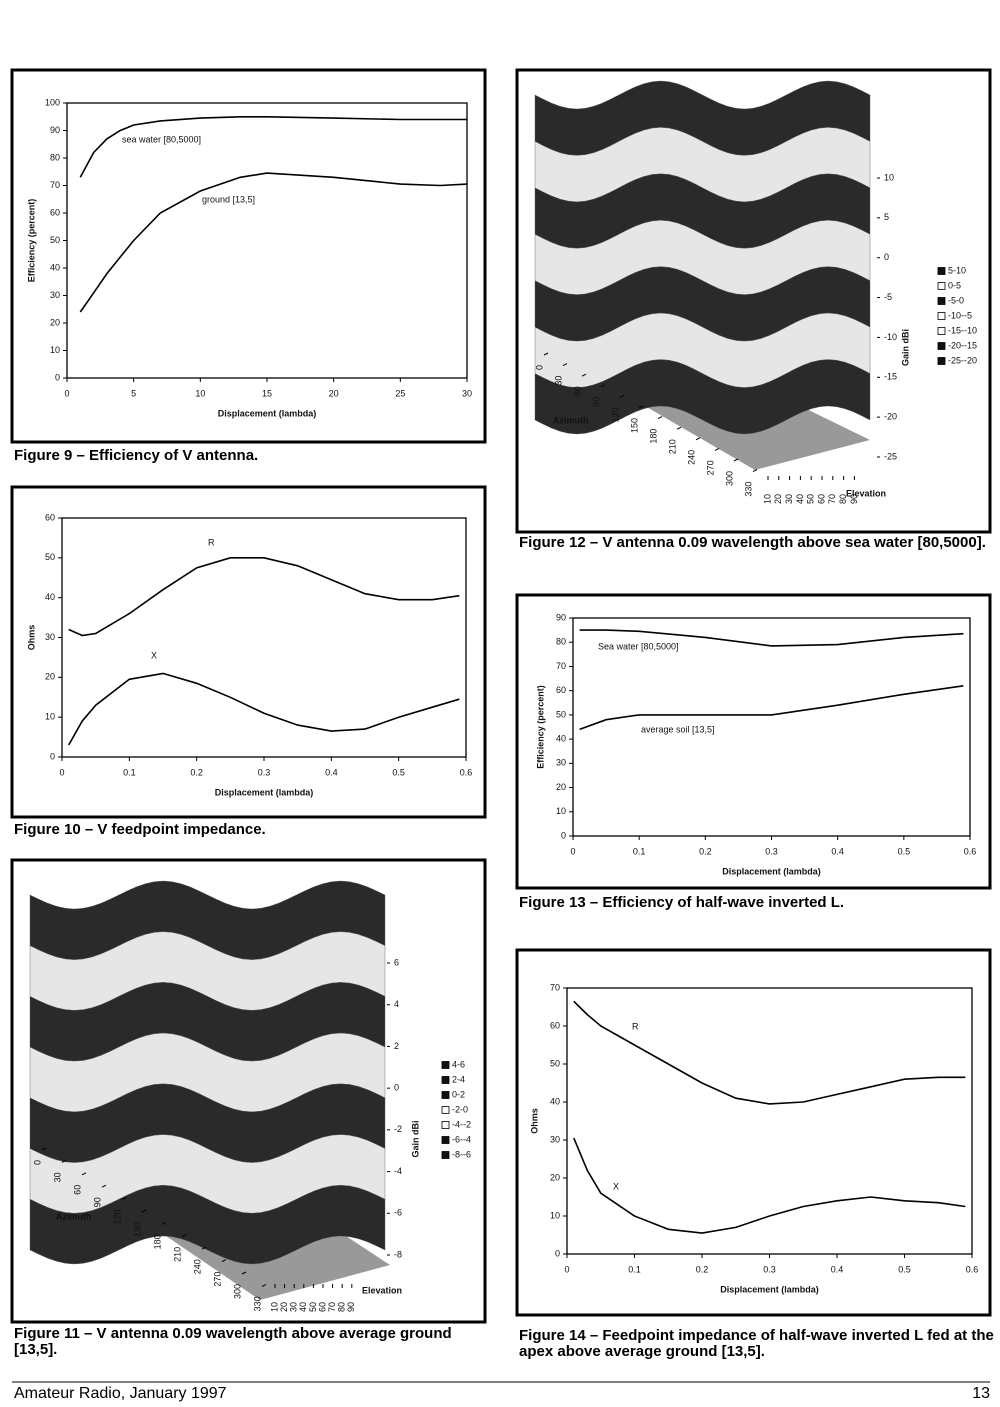 This screenshot has height=1407, width=1000. I want to click on series-label: sea water [80,5000], so click(161, 139).